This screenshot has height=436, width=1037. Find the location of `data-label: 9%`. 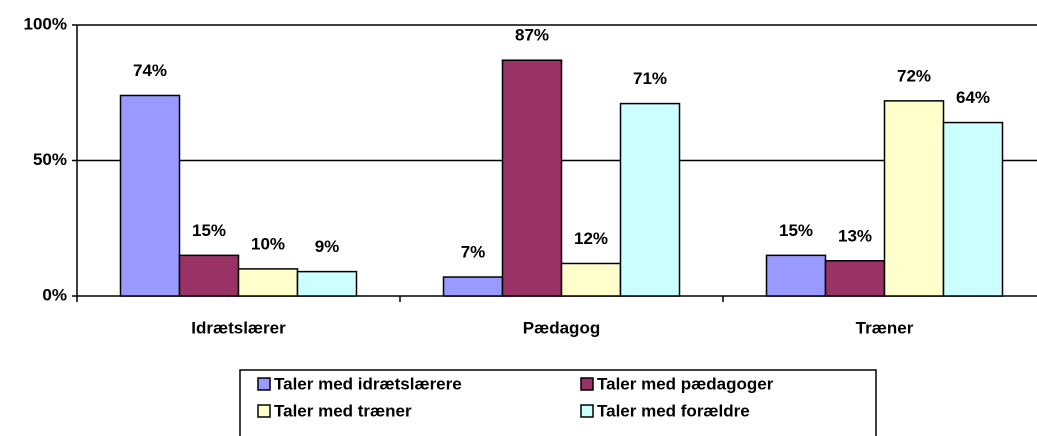

data-label: 9% is located at coordinates (327, 246).